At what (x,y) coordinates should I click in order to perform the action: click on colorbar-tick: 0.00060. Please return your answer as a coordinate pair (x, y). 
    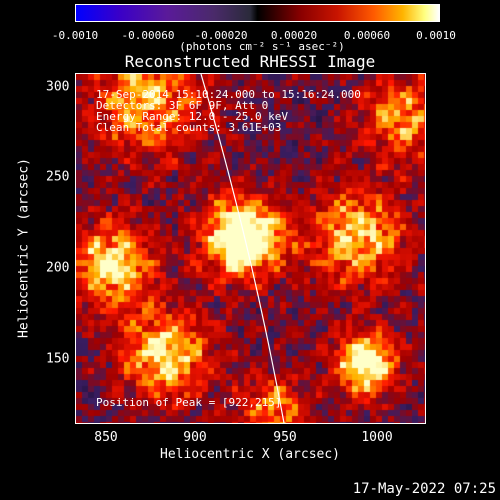
    Looking at the image, I should click on (367, 35).